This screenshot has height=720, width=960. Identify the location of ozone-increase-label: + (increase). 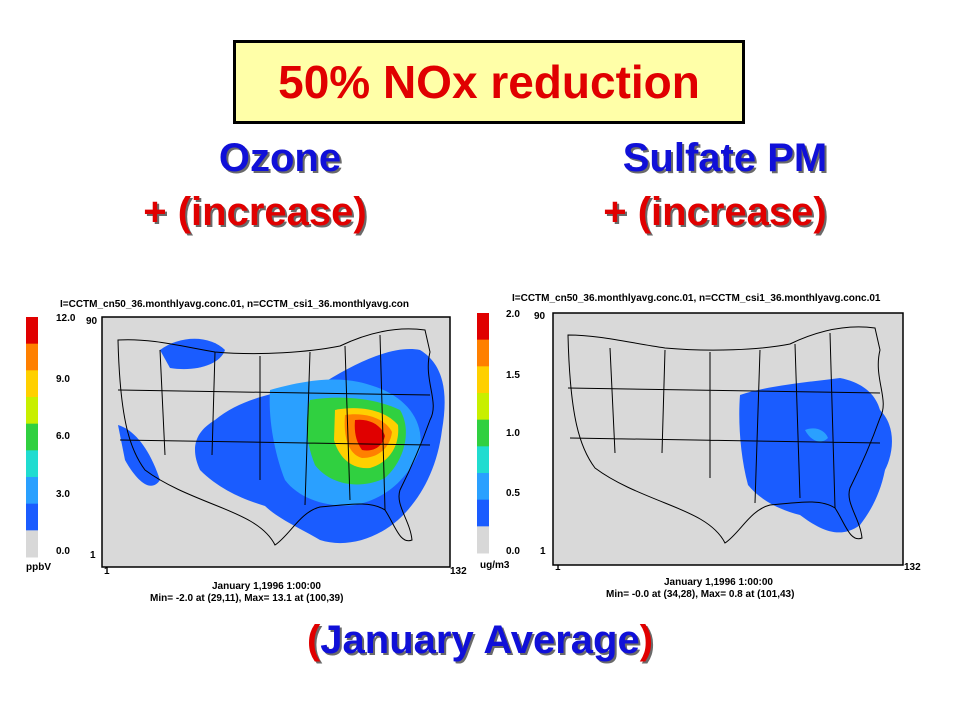
(255, 212).